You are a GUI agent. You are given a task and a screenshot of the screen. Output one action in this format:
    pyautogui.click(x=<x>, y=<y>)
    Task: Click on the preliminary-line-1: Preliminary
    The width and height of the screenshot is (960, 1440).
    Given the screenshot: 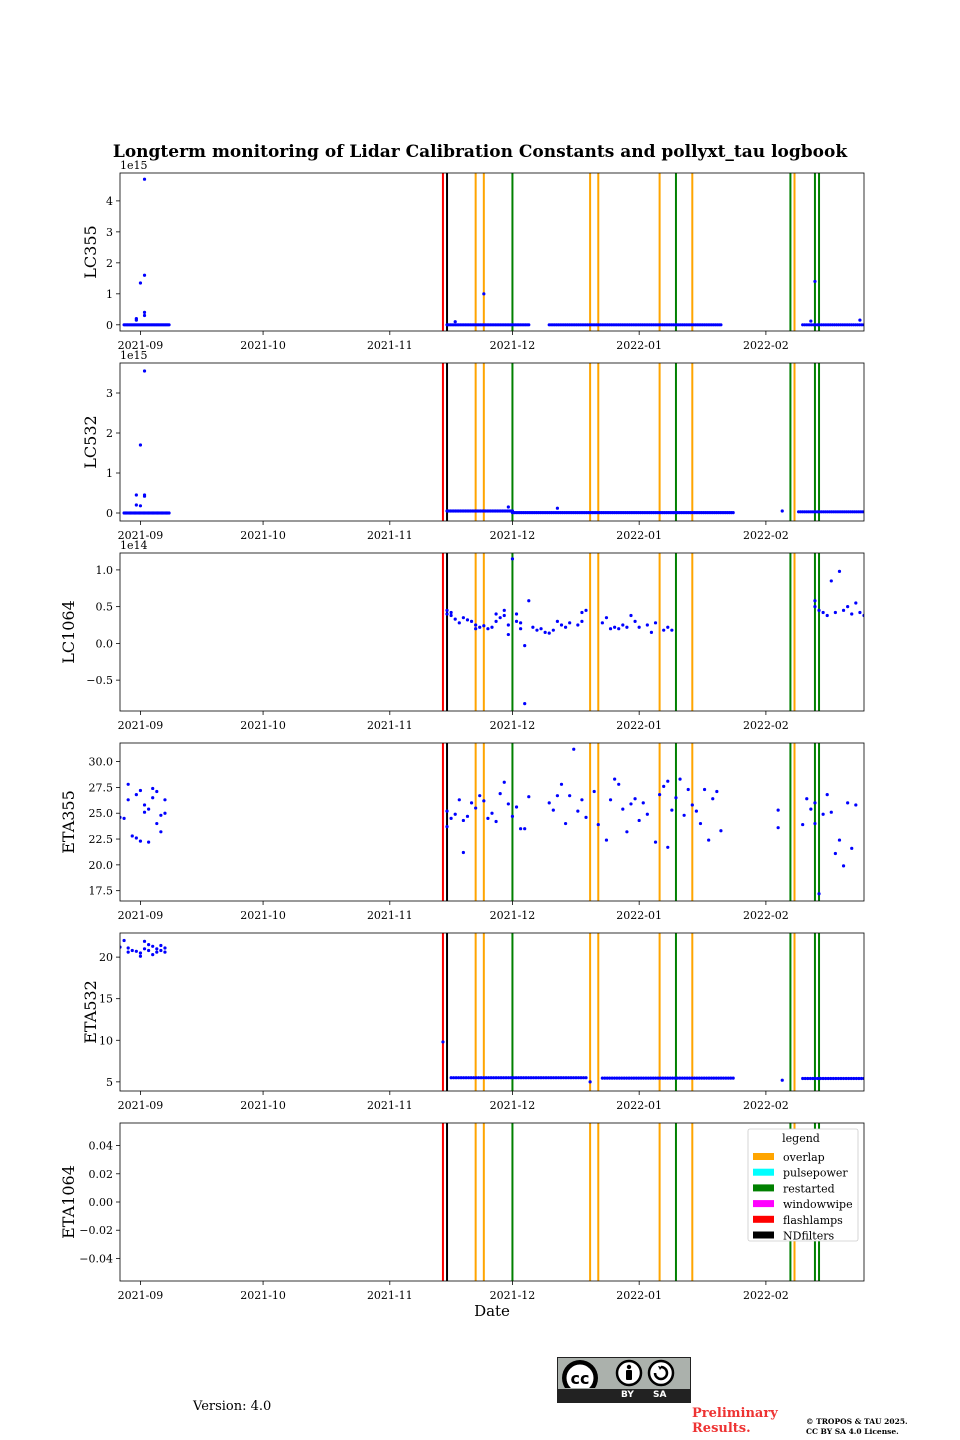 What is the action you would take?
    pyautogui.click(x=735, y=1413)
    